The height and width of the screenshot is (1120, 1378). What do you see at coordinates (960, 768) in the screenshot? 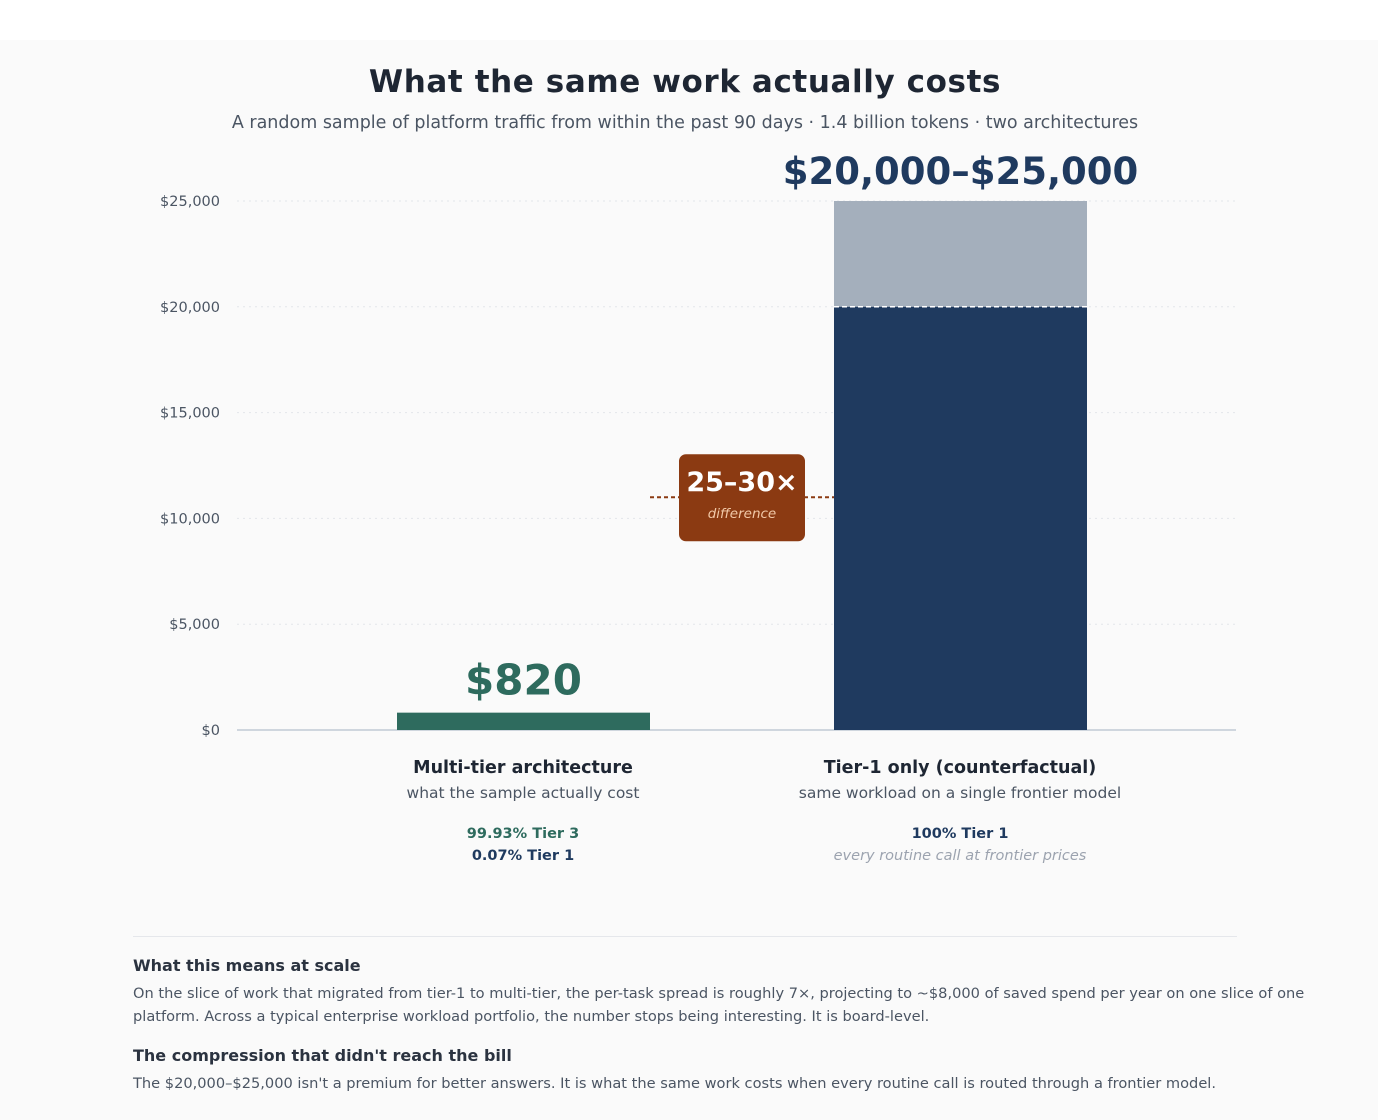
I see `category-label: Tier-1 only (counterfactual)` at bounding box center [960, 768].